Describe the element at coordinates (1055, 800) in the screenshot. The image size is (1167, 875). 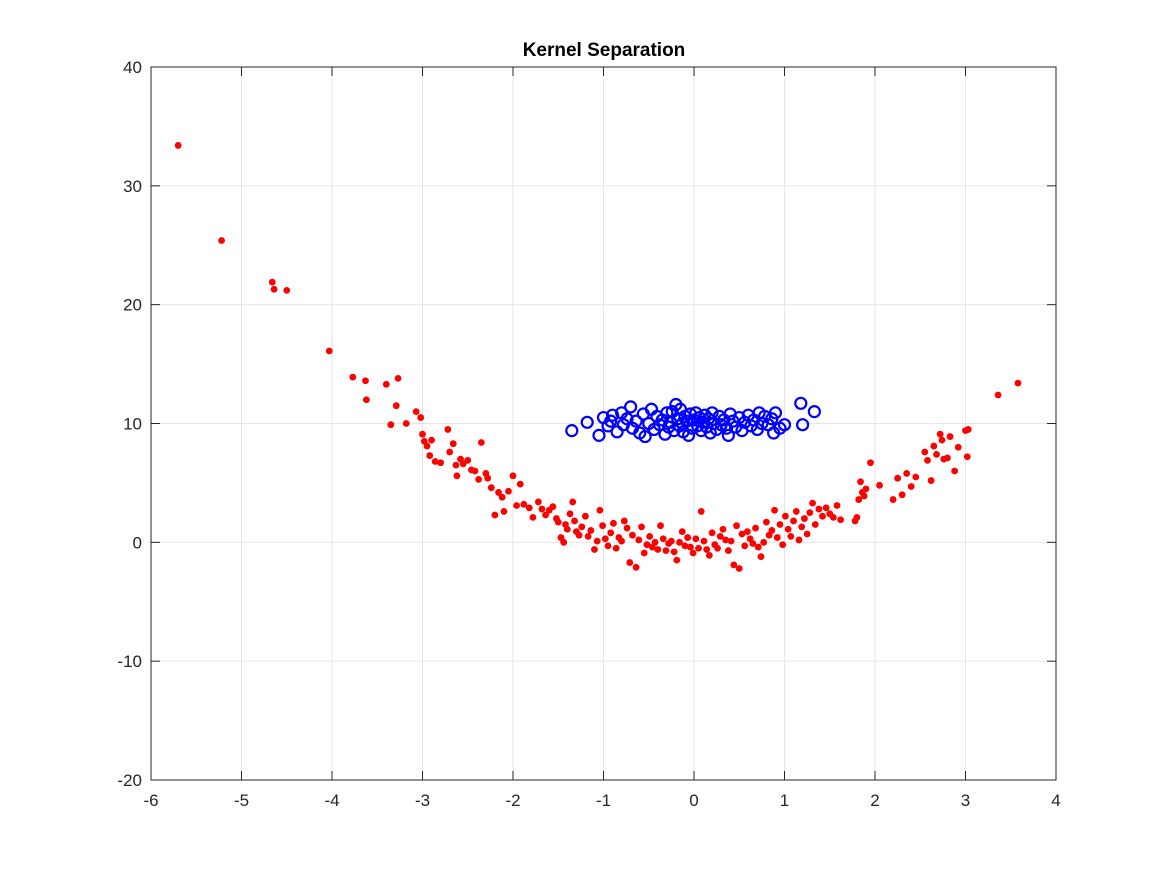
I see `x-tick-label: 4` at that location.